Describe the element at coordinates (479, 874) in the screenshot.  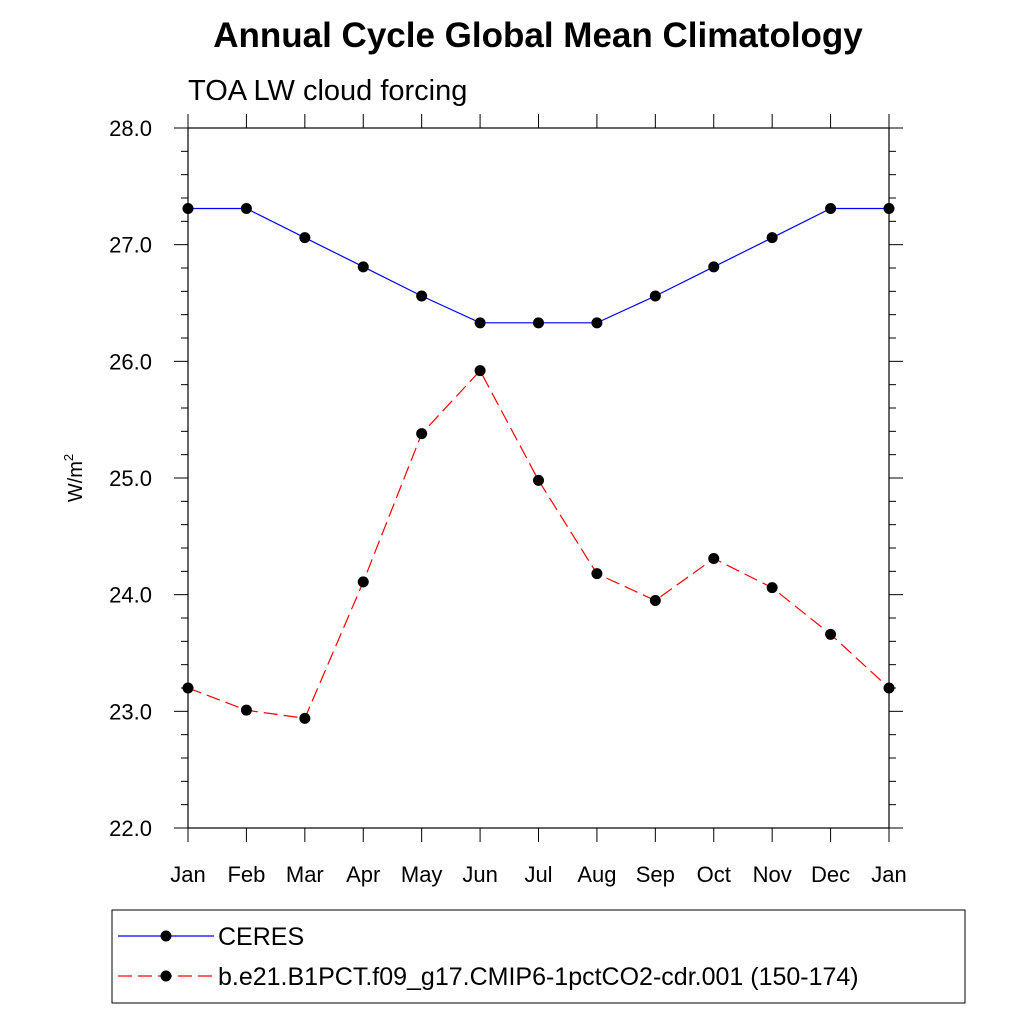
I see `x-tick-label: Jun` at that location.